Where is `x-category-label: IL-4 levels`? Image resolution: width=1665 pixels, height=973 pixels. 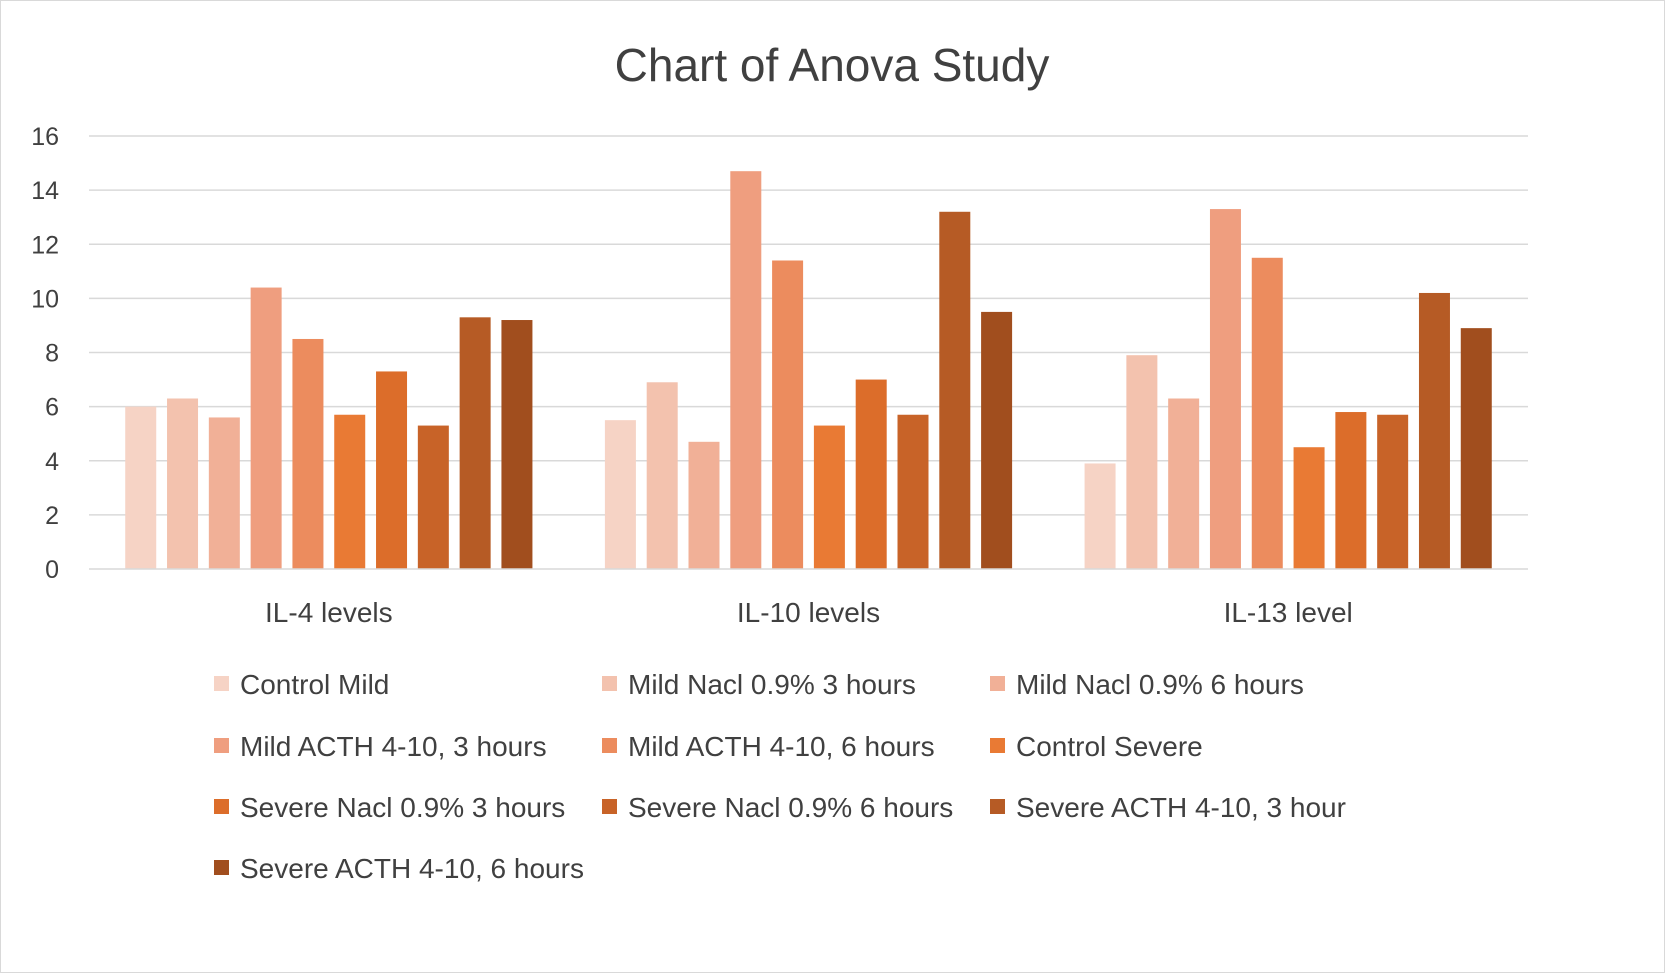
x-category-label: IL-4 levels is located at coordinates (329, 612).